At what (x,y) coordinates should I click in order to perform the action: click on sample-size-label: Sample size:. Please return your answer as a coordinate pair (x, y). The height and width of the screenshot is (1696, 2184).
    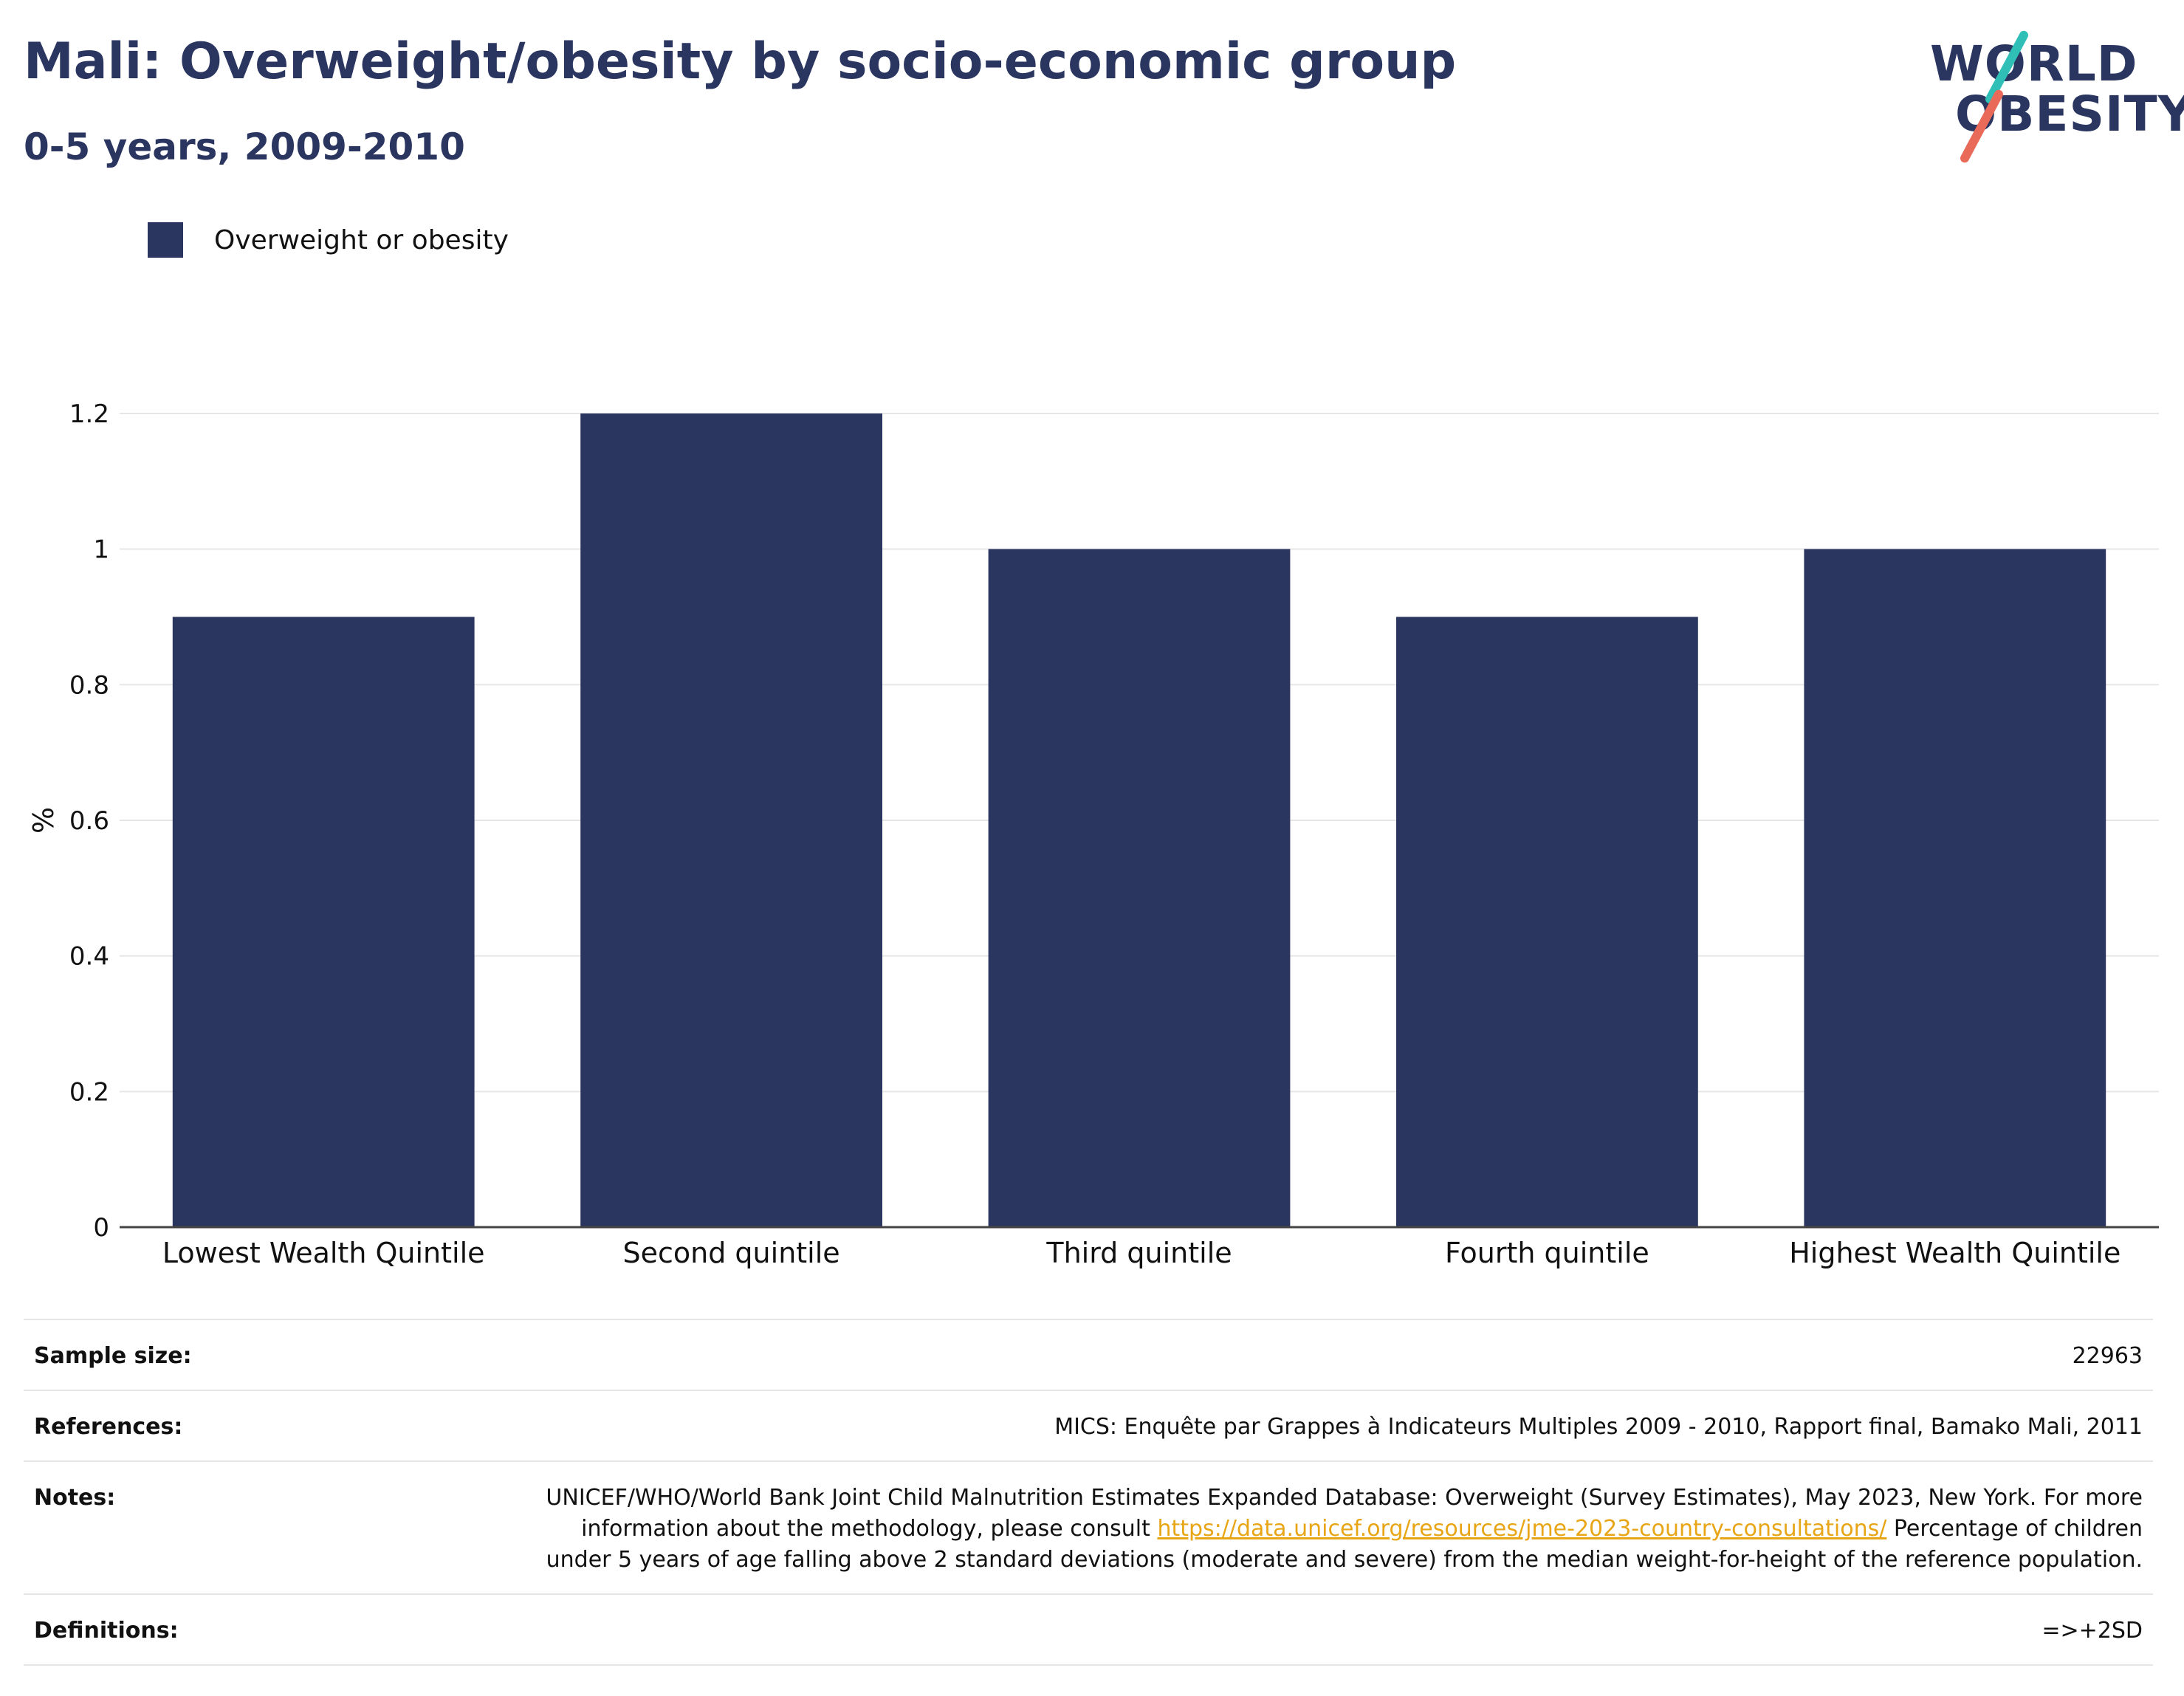
    Looking at the image, I should click on (113, 1356).